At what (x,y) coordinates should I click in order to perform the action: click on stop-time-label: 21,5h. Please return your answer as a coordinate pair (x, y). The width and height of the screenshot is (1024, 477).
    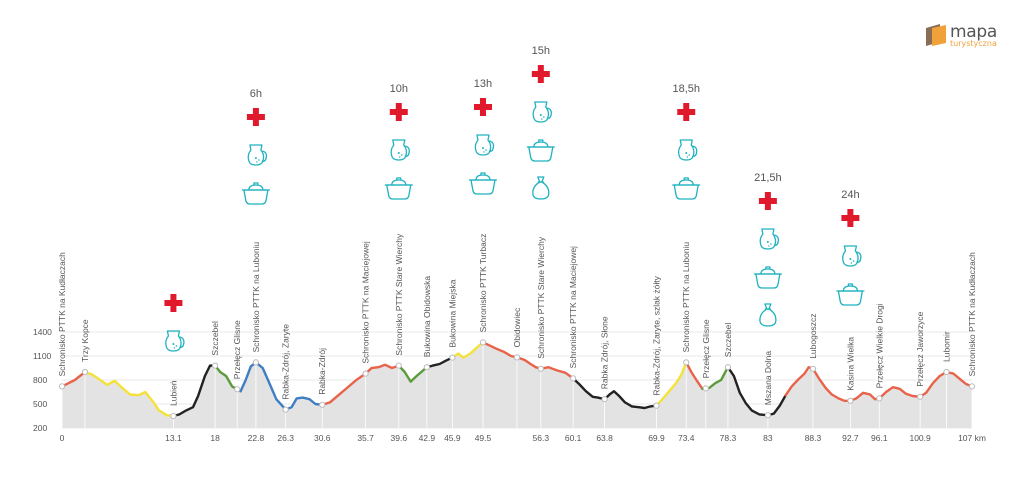
    Looking at the image, I should click on (768, 178).